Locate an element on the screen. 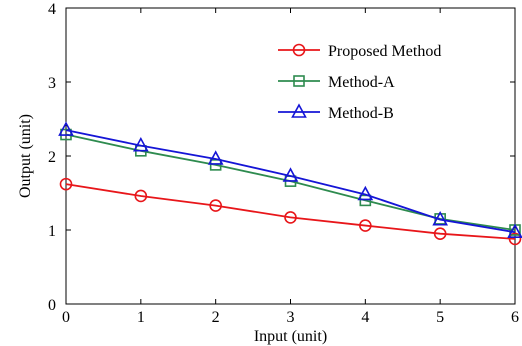  legend-label-method-a: Method-A is located at coordinates (361, 82).